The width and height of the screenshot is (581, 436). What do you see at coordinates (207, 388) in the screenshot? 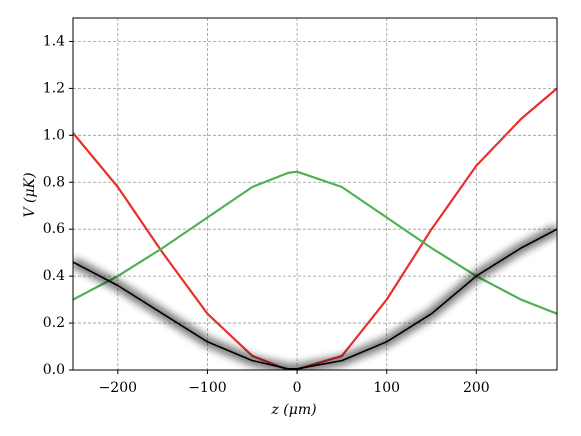
I see `x-tick-label: −100` at bounding box center [207, 388].